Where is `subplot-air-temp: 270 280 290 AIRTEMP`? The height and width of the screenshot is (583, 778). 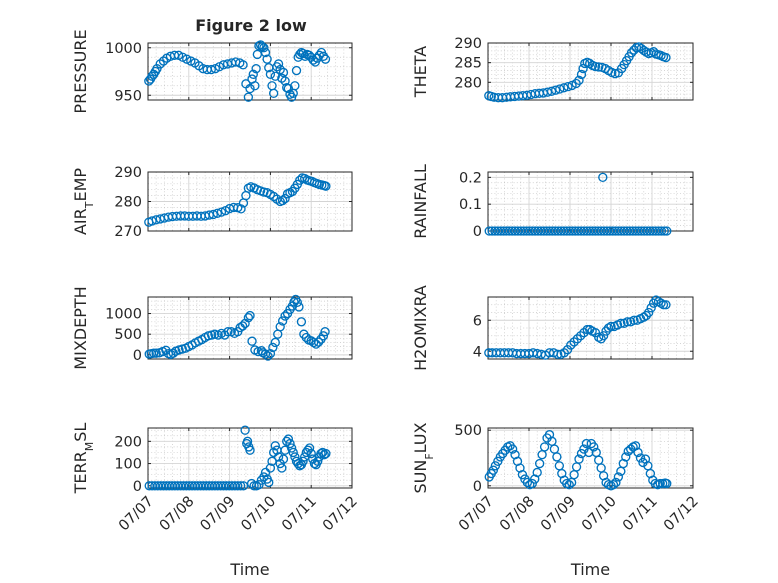 subplot-air-temp: 270 280 290 AIRTEMP is located at coordinates (212, 202).